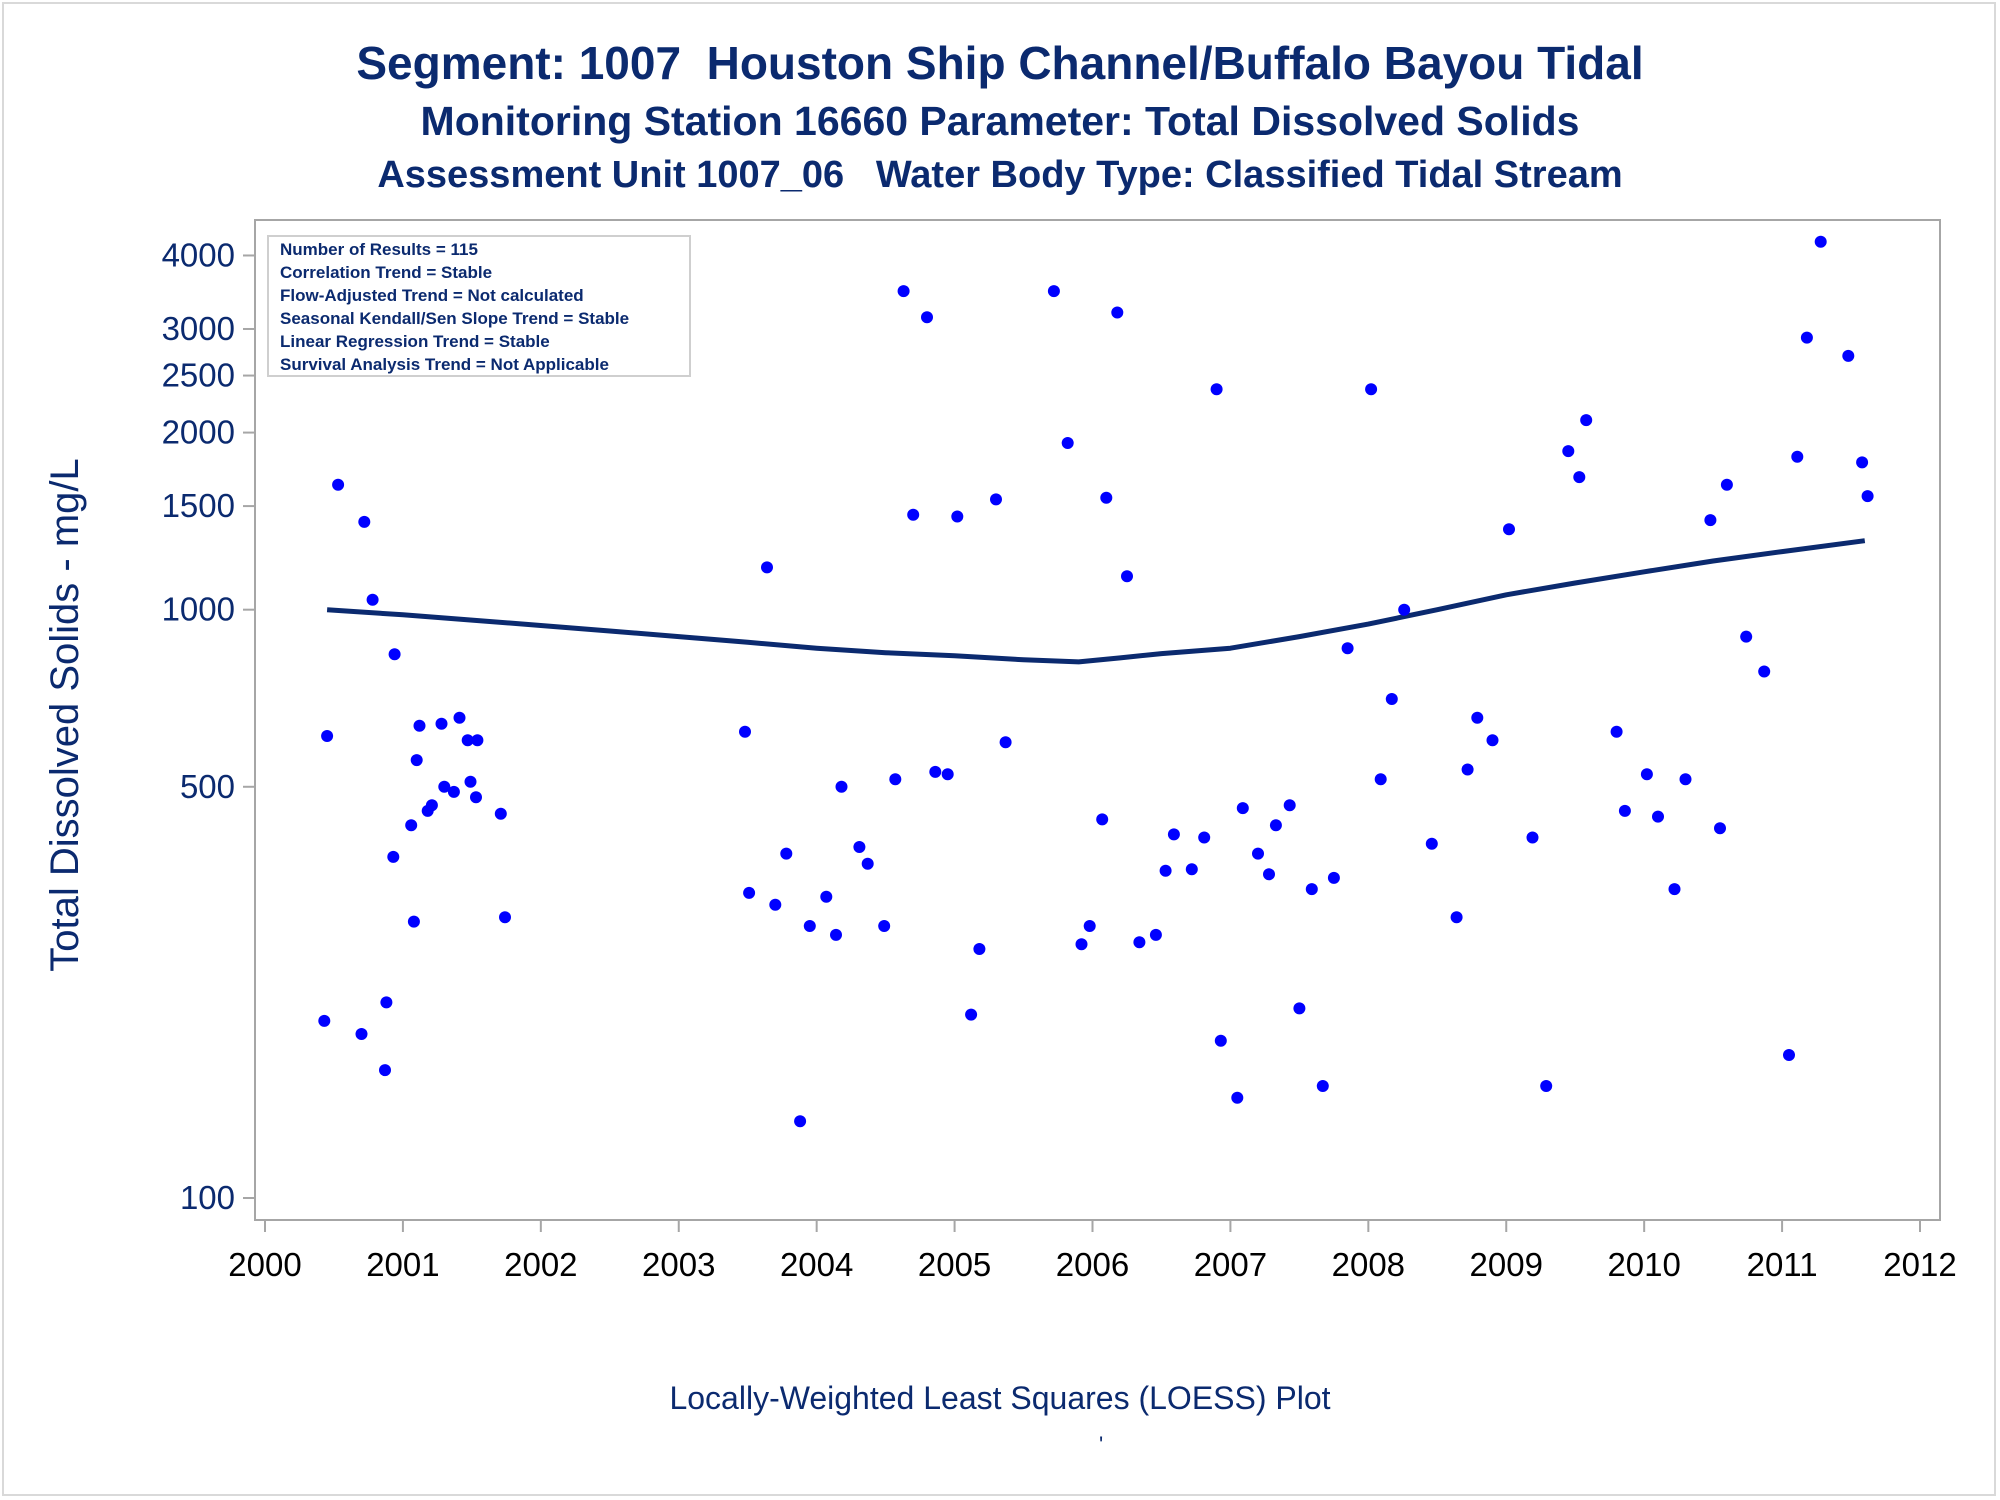 The image size is (2000, 1500). What do you see at coordinates (1782, 1264) in the screenshot?
I see `x-tick-label: 2011` at bounding box center [1782, 1264].